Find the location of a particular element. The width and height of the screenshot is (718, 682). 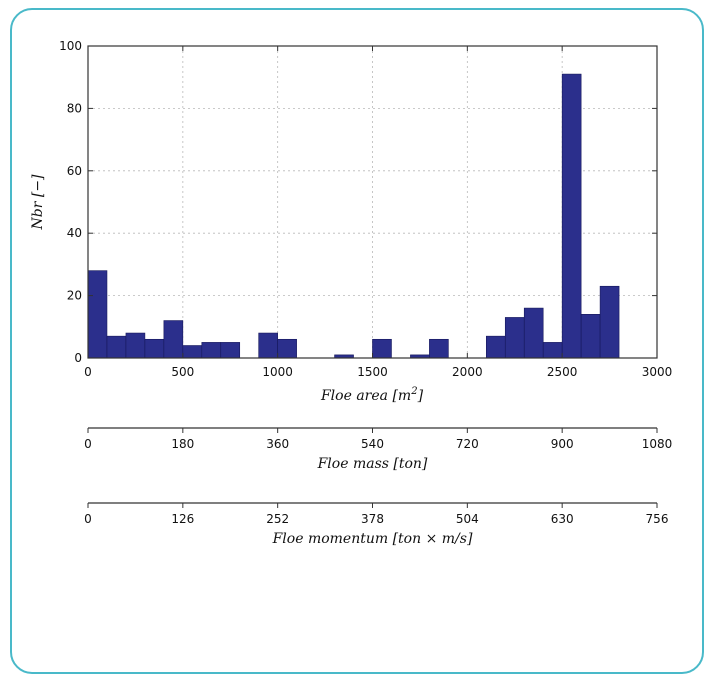

secondary-axis-tick-label: 756 is located at coordinates (657, 519).